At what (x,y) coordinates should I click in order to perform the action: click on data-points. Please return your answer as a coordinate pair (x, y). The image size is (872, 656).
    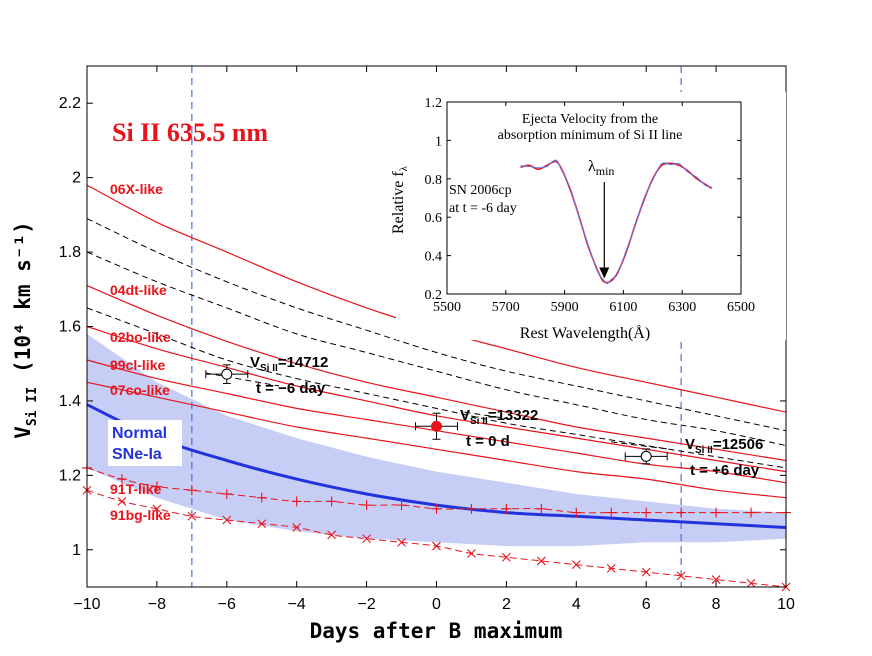
    Looking at the image, I should click on (436, 414).